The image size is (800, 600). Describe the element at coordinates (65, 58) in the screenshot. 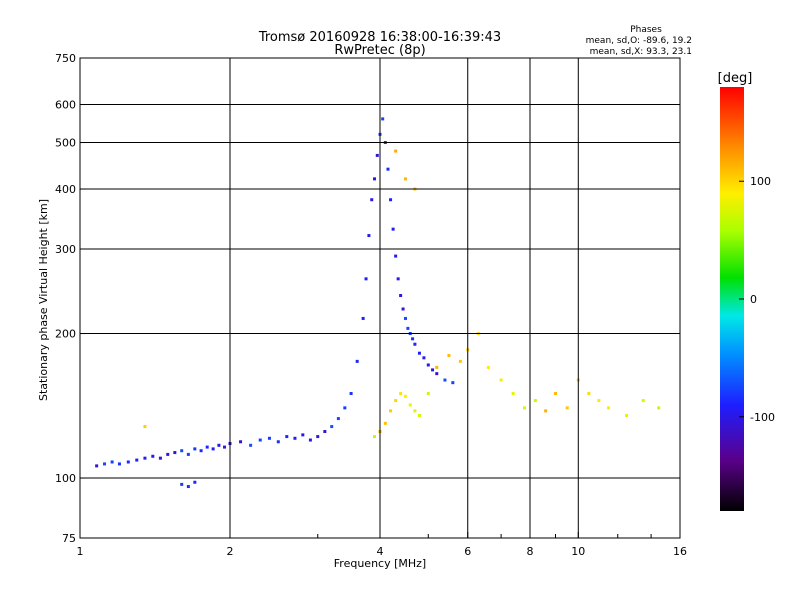

I see `y-tick-label: 750` at that location.